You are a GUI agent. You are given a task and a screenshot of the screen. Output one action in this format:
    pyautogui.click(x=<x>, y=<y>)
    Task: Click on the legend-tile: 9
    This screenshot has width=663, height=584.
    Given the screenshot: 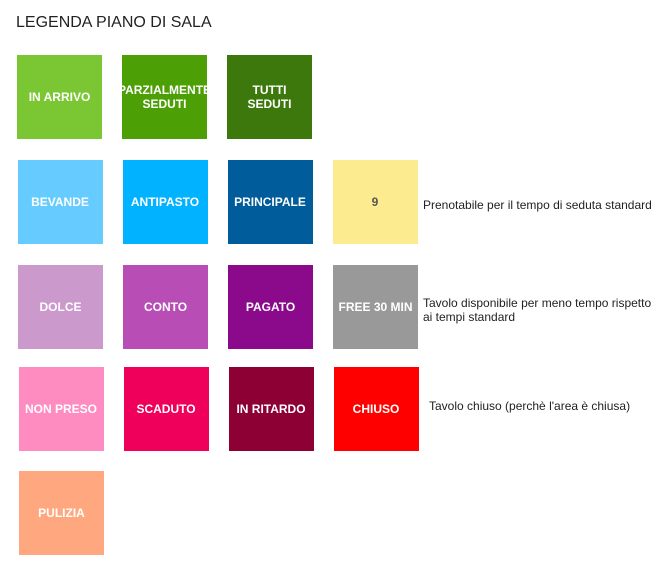 What is the action you would take?
    pyautogui.click(x=375, y=202)
    